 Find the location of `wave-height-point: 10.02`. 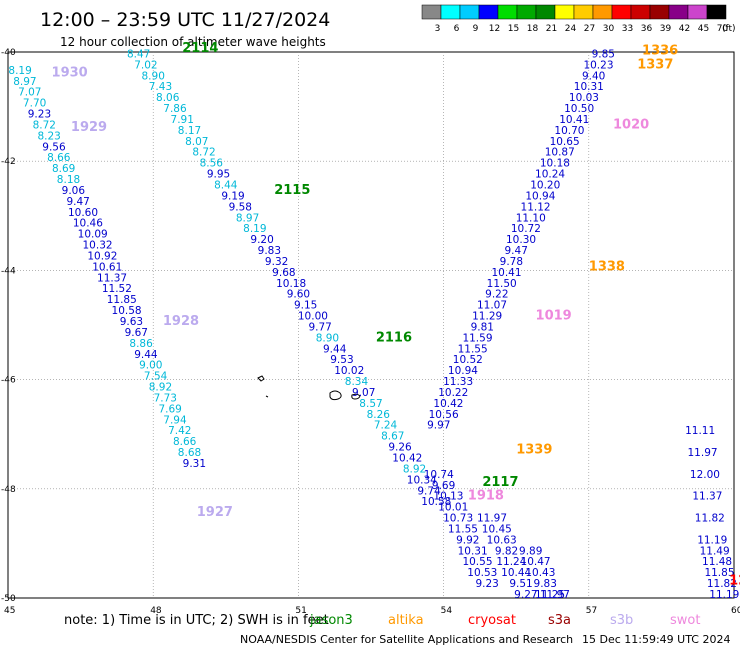

wave-height-point: 10.02 is located at coordinates (349, 371).